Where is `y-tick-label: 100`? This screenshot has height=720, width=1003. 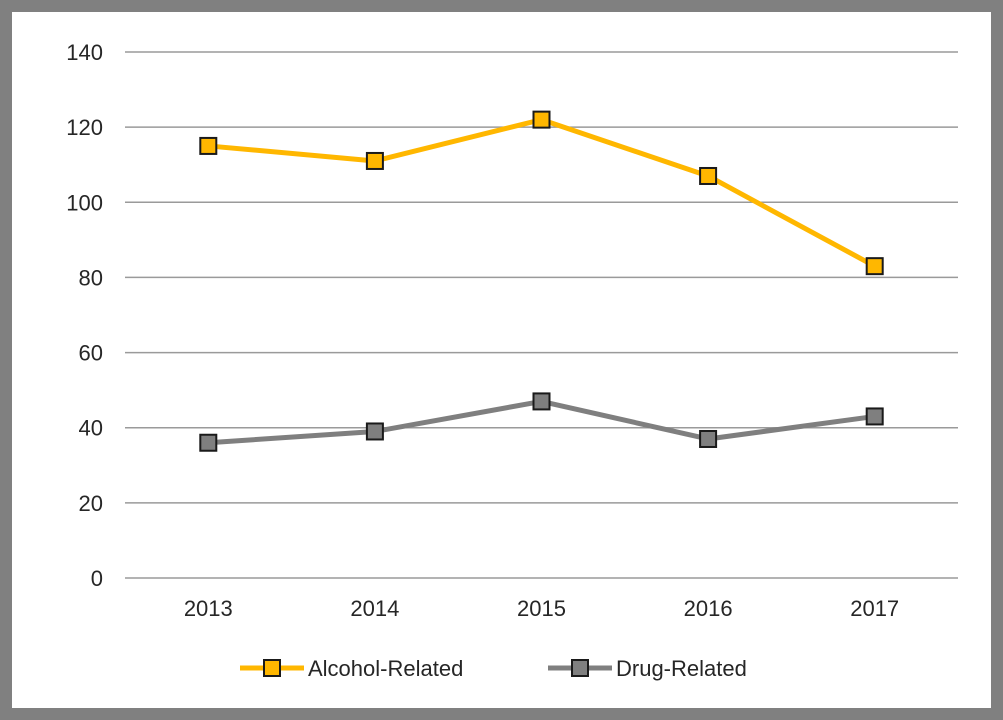 y-tick-label: 100 is located at coordinates (84, 202).